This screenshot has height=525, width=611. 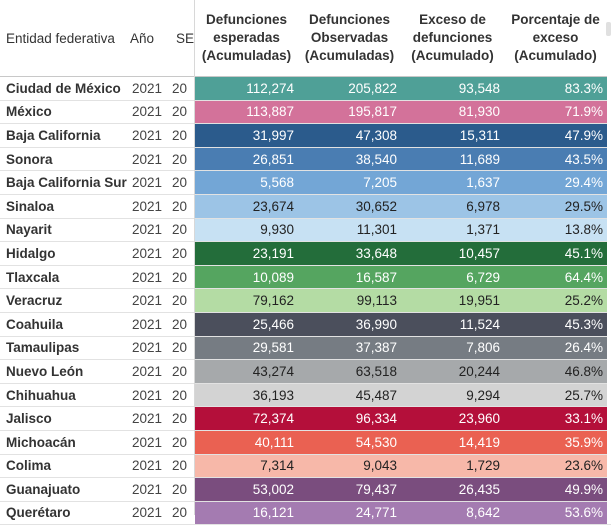 I want to click on scroll-handle, so click(x=608, y=29).